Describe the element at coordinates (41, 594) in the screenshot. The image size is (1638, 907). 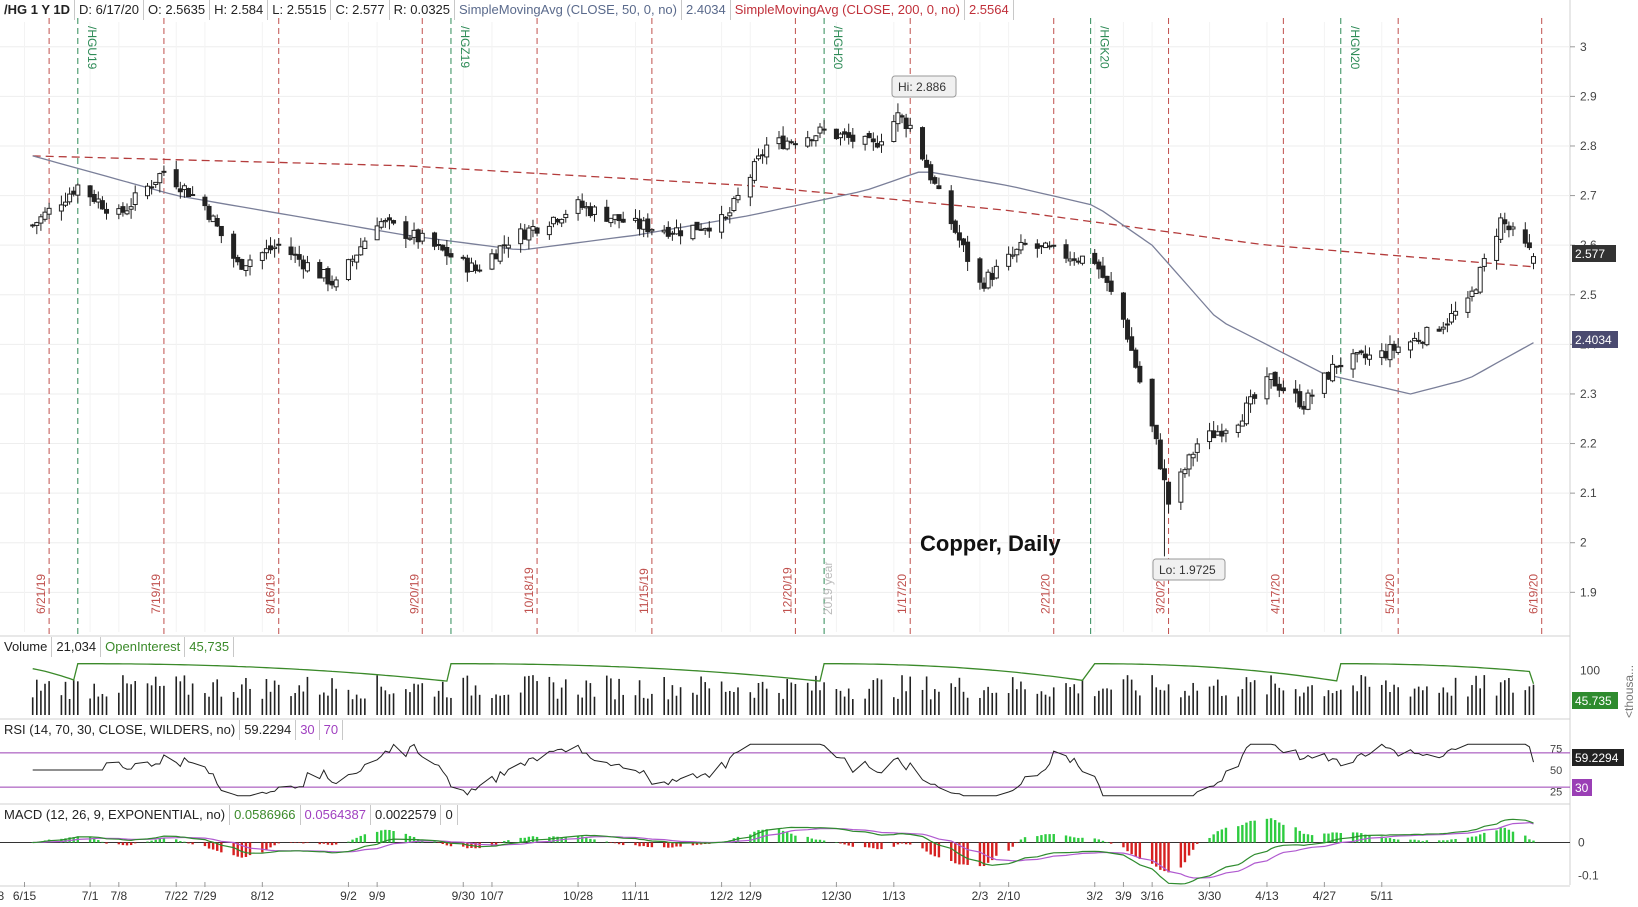
I see `expiration-label: 6/21/19` at that location.